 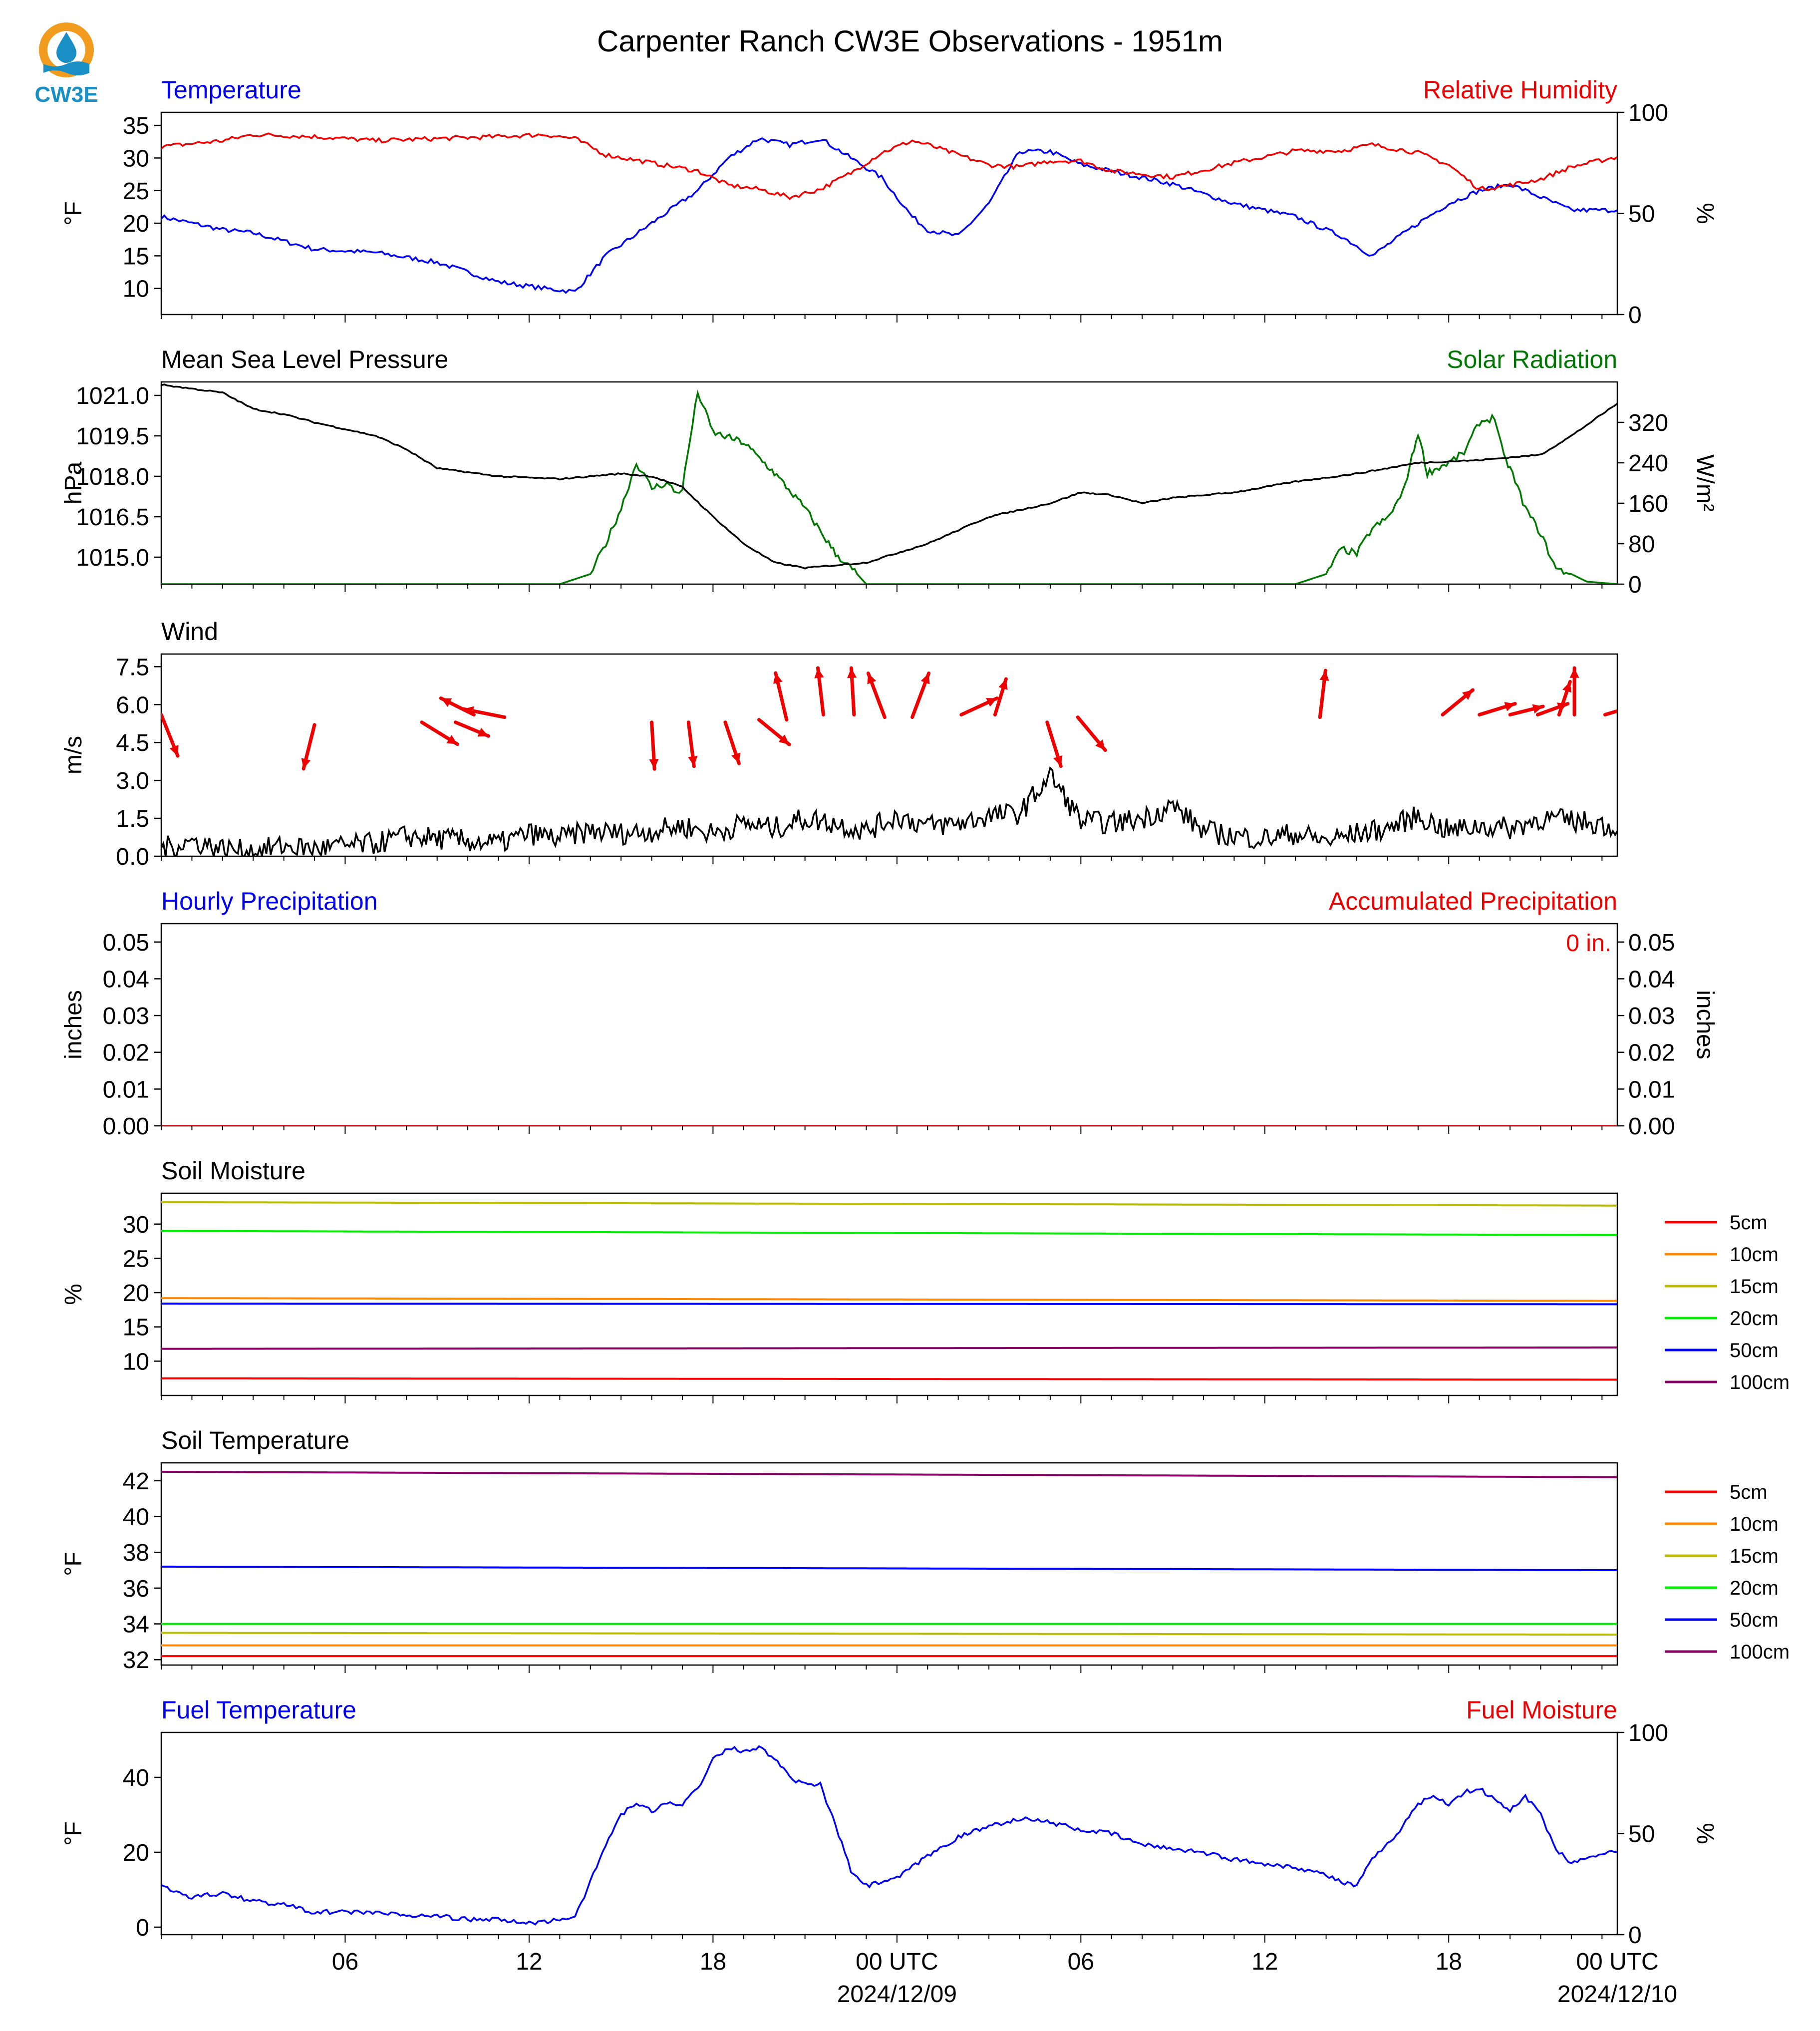 I want to click on legend-label: 10cm, so click(x=1754, y=1524).